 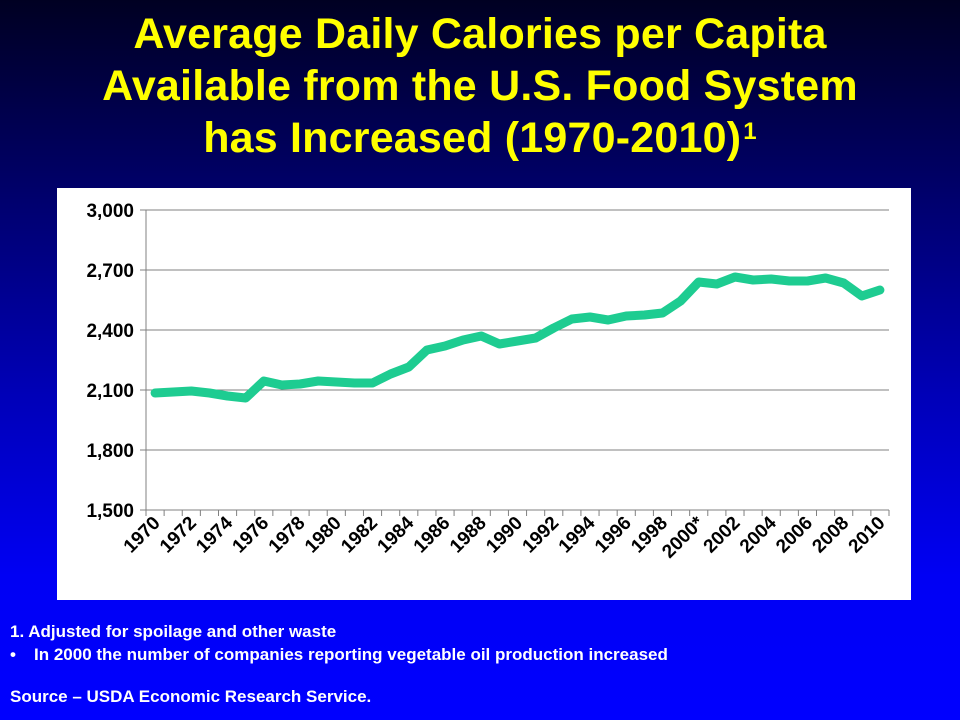 What do you see at coordinates (359, 535) in the screenshot?
I see `x-tick-label: 1982` at bounding box center [359, 535].